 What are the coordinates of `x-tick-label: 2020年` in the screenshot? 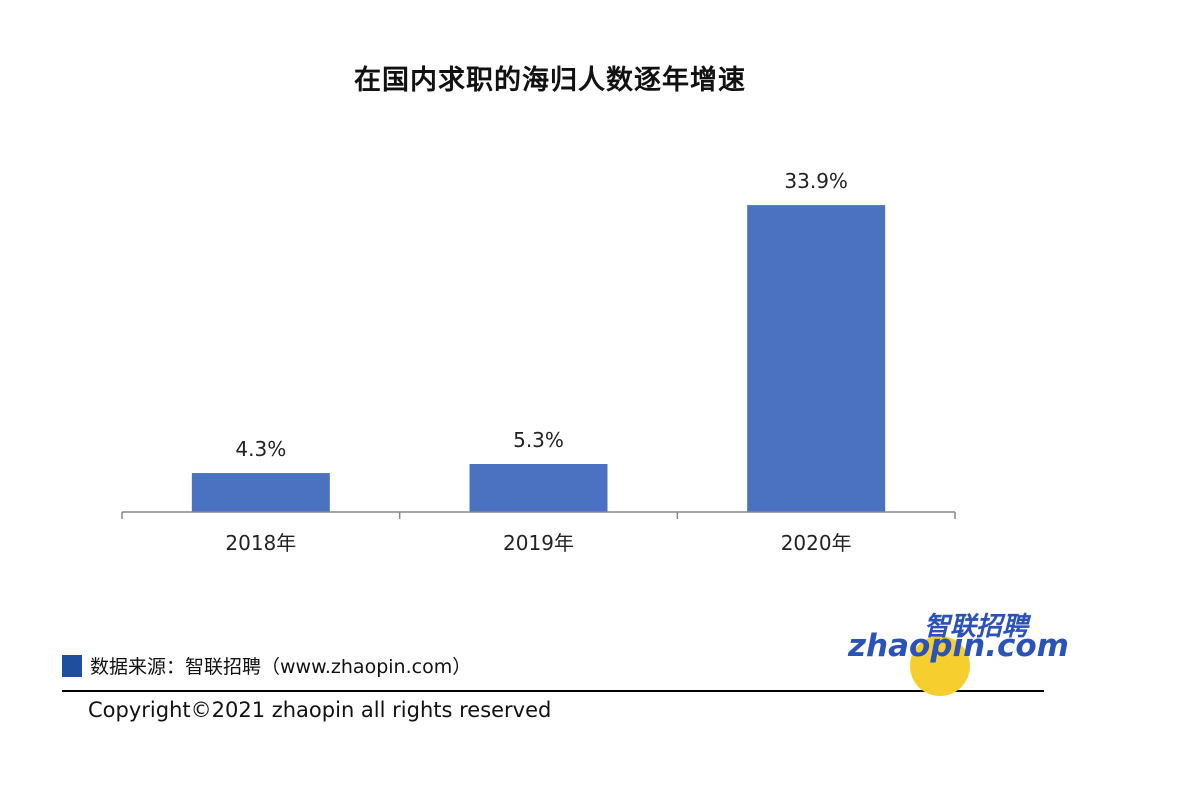 It's located at (816, 543).